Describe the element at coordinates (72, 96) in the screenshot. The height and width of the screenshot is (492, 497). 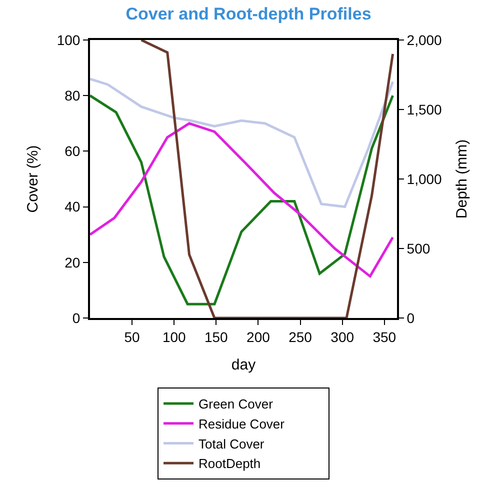
I see `y-tick-label: 80` at that location.